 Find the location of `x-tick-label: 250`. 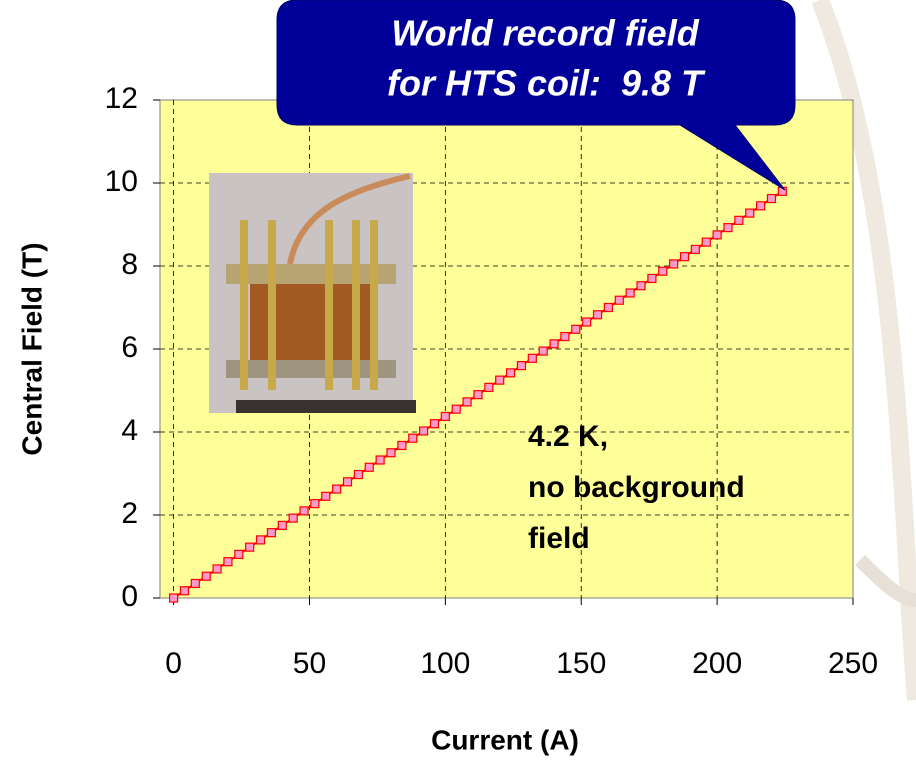

x-tick-label: 250 is located at coordinates (853, 663).